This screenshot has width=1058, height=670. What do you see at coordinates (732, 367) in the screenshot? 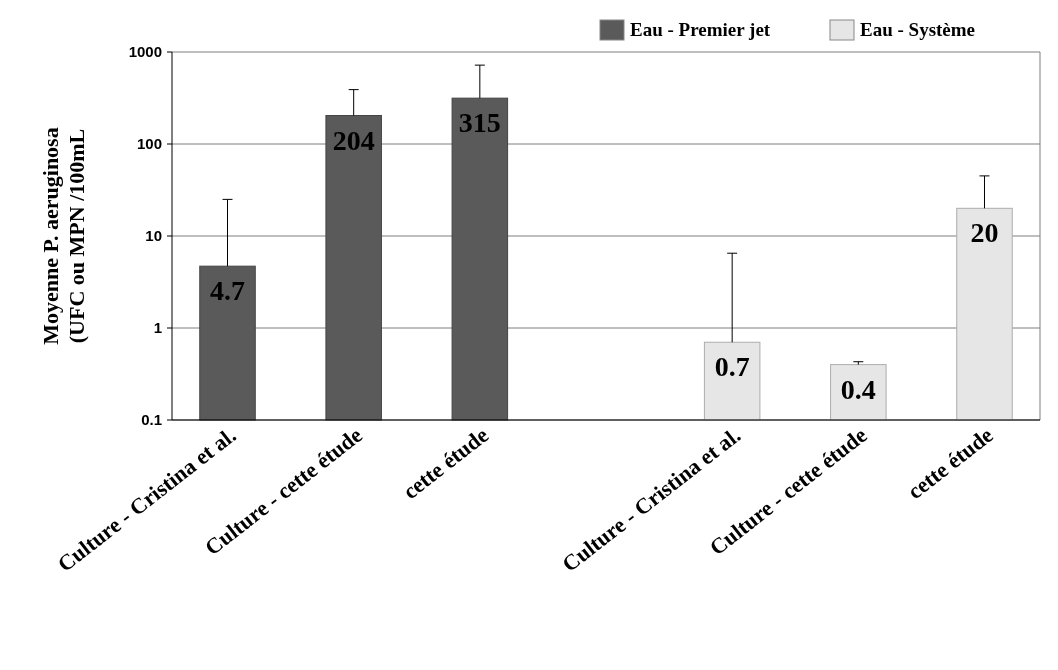
I see `data-label: 0.7` at bounding box center [732, 367].